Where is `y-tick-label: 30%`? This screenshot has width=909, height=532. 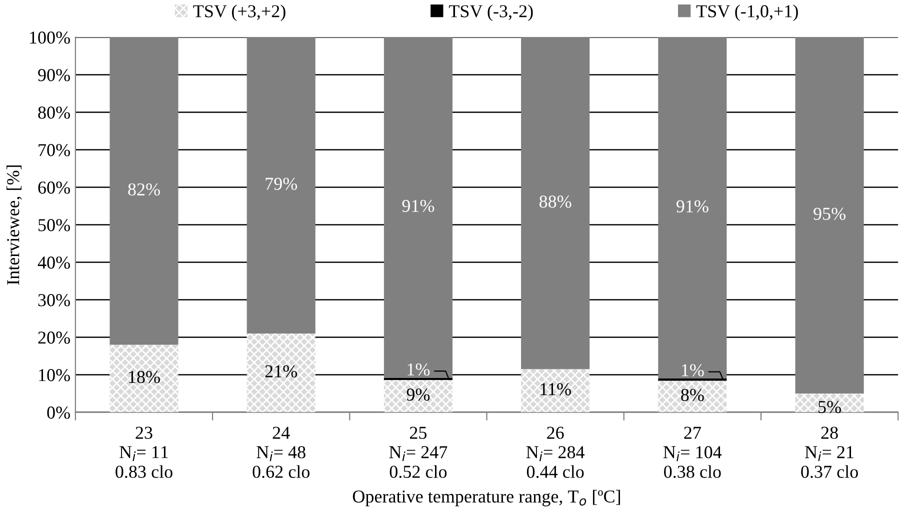
y-tick-label: 30% is located at coordinates (54, 300).